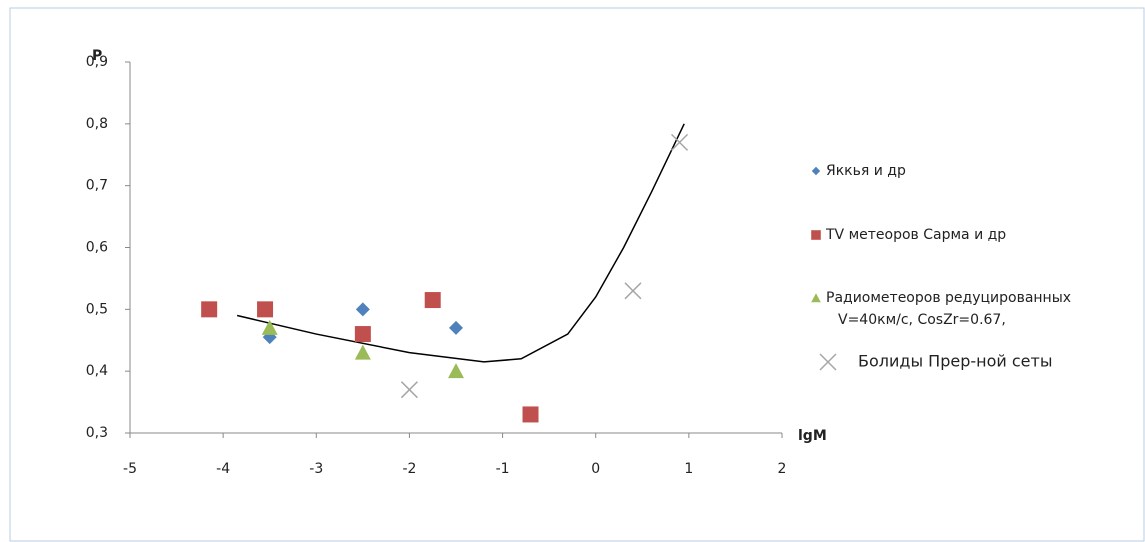 This screenshot has width=1145, height=542. Describe the element at coordinates (97, 371) in the screenshot. I see `y-tick-label: 0,4` at that location.